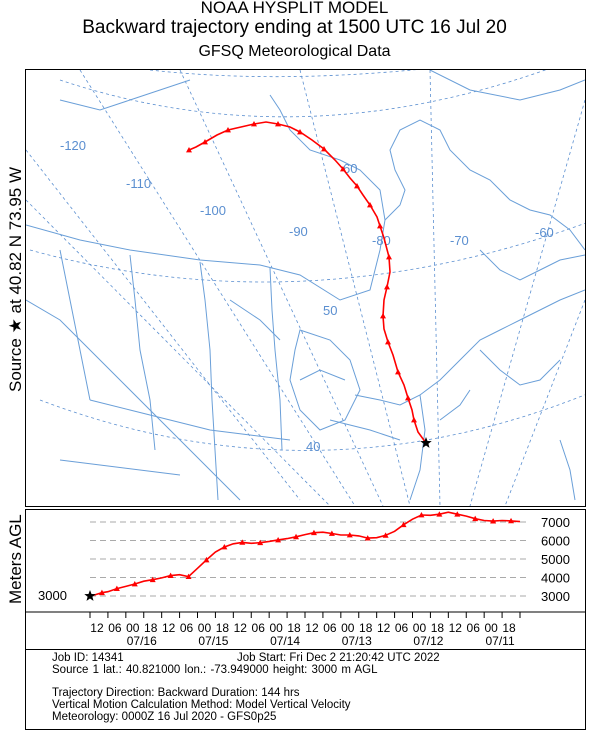 Image resolution: width=589 pixels, height=730 pixels. Describe the element at coordinates (555, 578) in the screenshot. I see `y-tick-label: 4000` at that location.